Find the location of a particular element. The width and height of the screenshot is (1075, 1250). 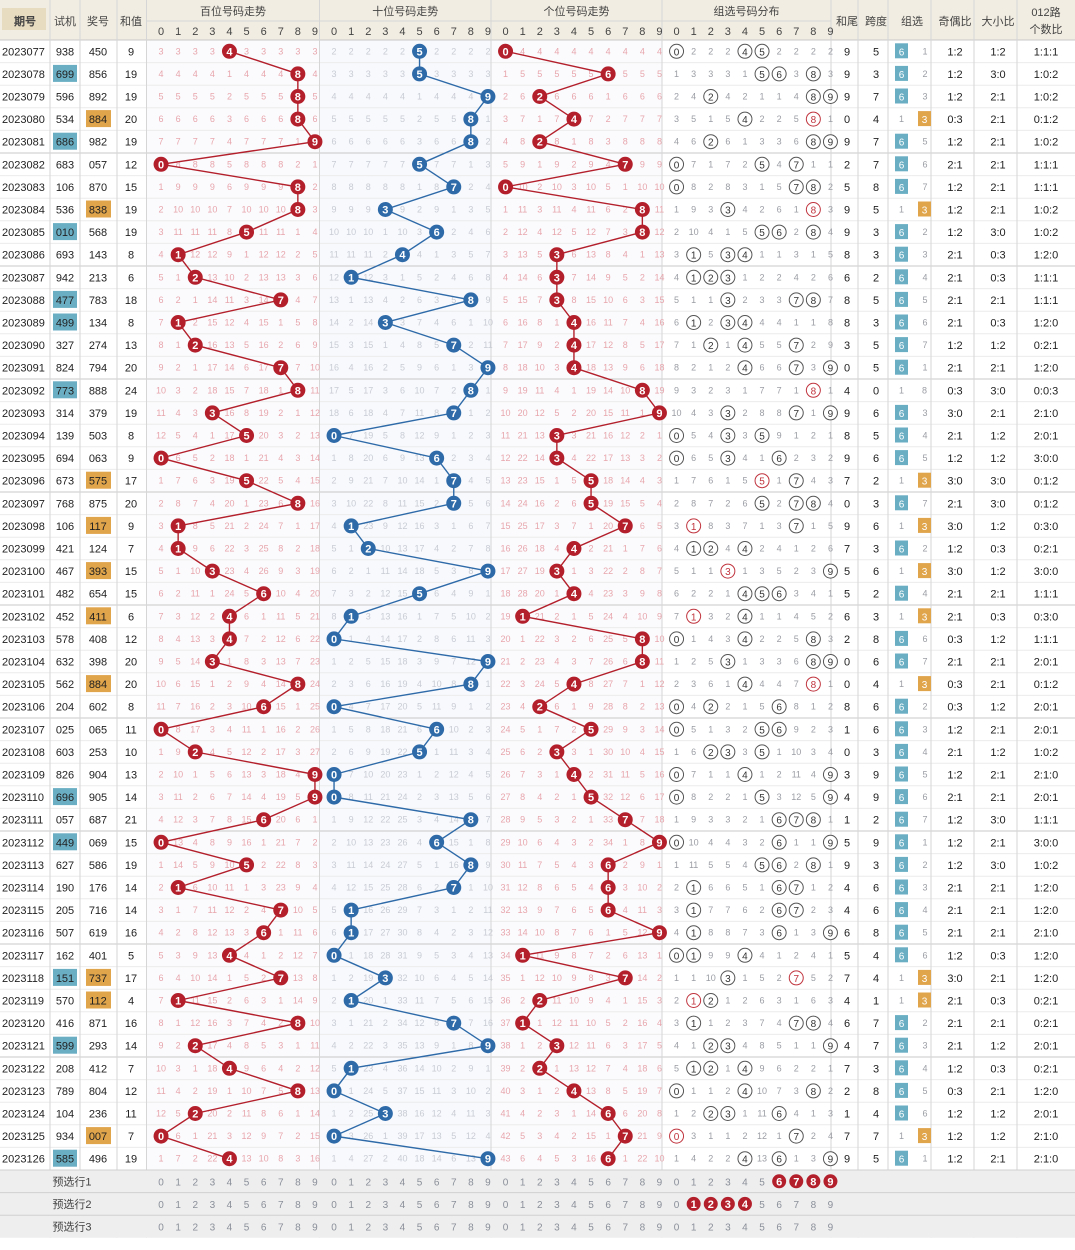

group-omission: 5 is located at coordinates (779, 1046).